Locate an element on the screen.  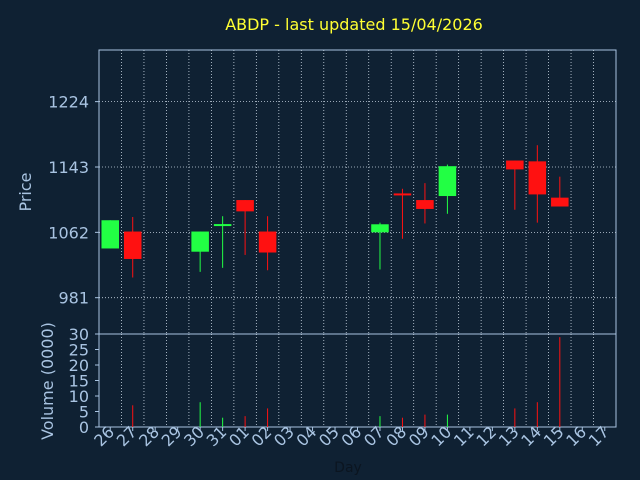
chart-title: ABDP - last updated 15/04/2026 is located at coordinates (354, 24).